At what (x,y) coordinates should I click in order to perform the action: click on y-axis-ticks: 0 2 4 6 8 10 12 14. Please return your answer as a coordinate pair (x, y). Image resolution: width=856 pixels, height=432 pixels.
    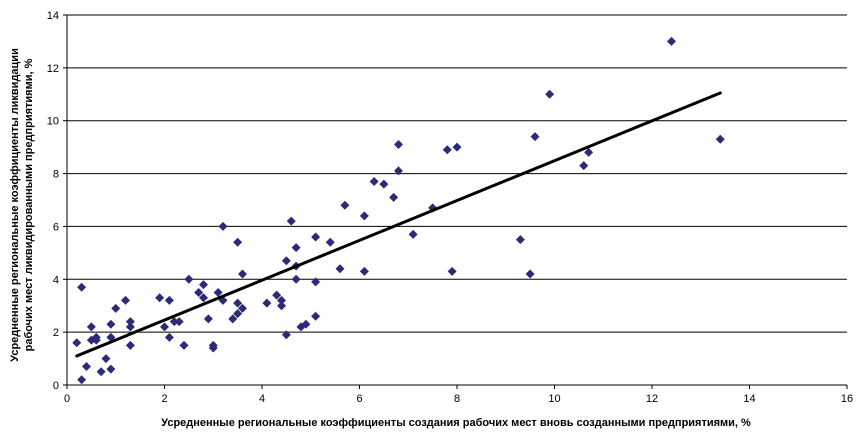
    Looking at the image, I should click on (57, 201).